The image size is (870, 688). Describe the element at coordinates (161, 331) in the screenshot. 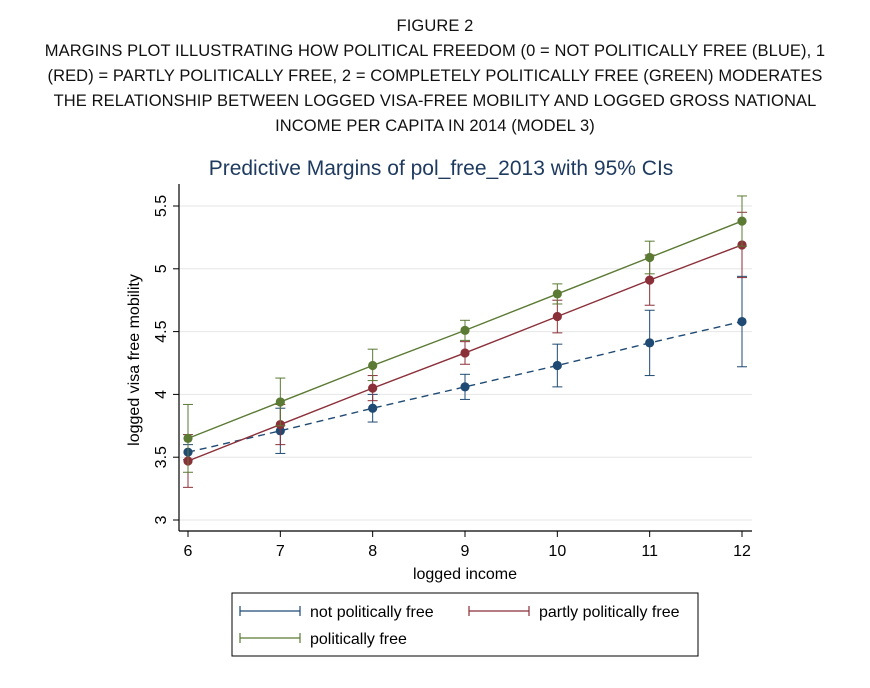

I see `y-tick-label: 4.5` at that location.